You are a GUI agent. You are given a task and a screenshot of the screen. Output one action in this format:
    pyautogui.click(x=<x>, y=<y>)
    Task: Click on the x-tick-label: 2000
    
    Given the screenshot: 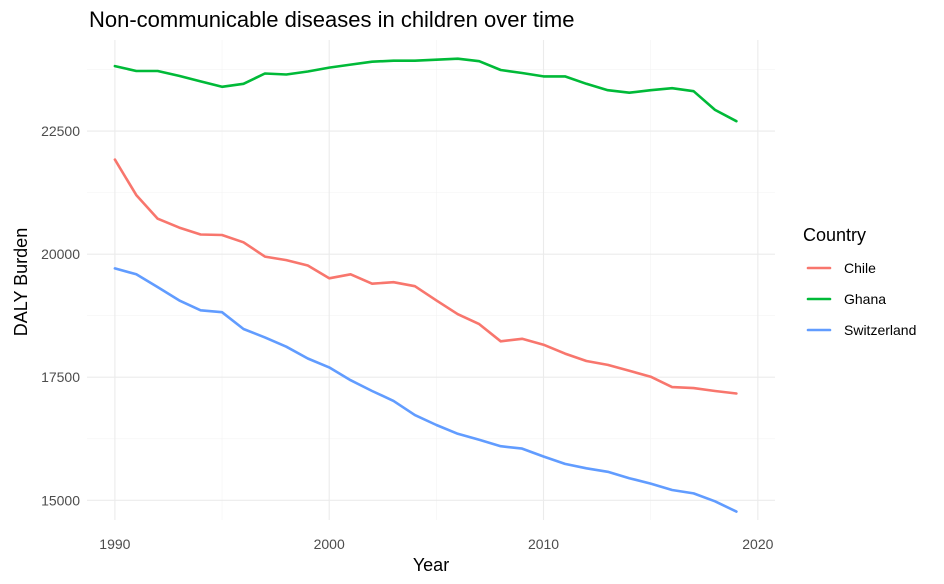 What is the action you would take?
    pyautogui.click(x=329, y=544)
    